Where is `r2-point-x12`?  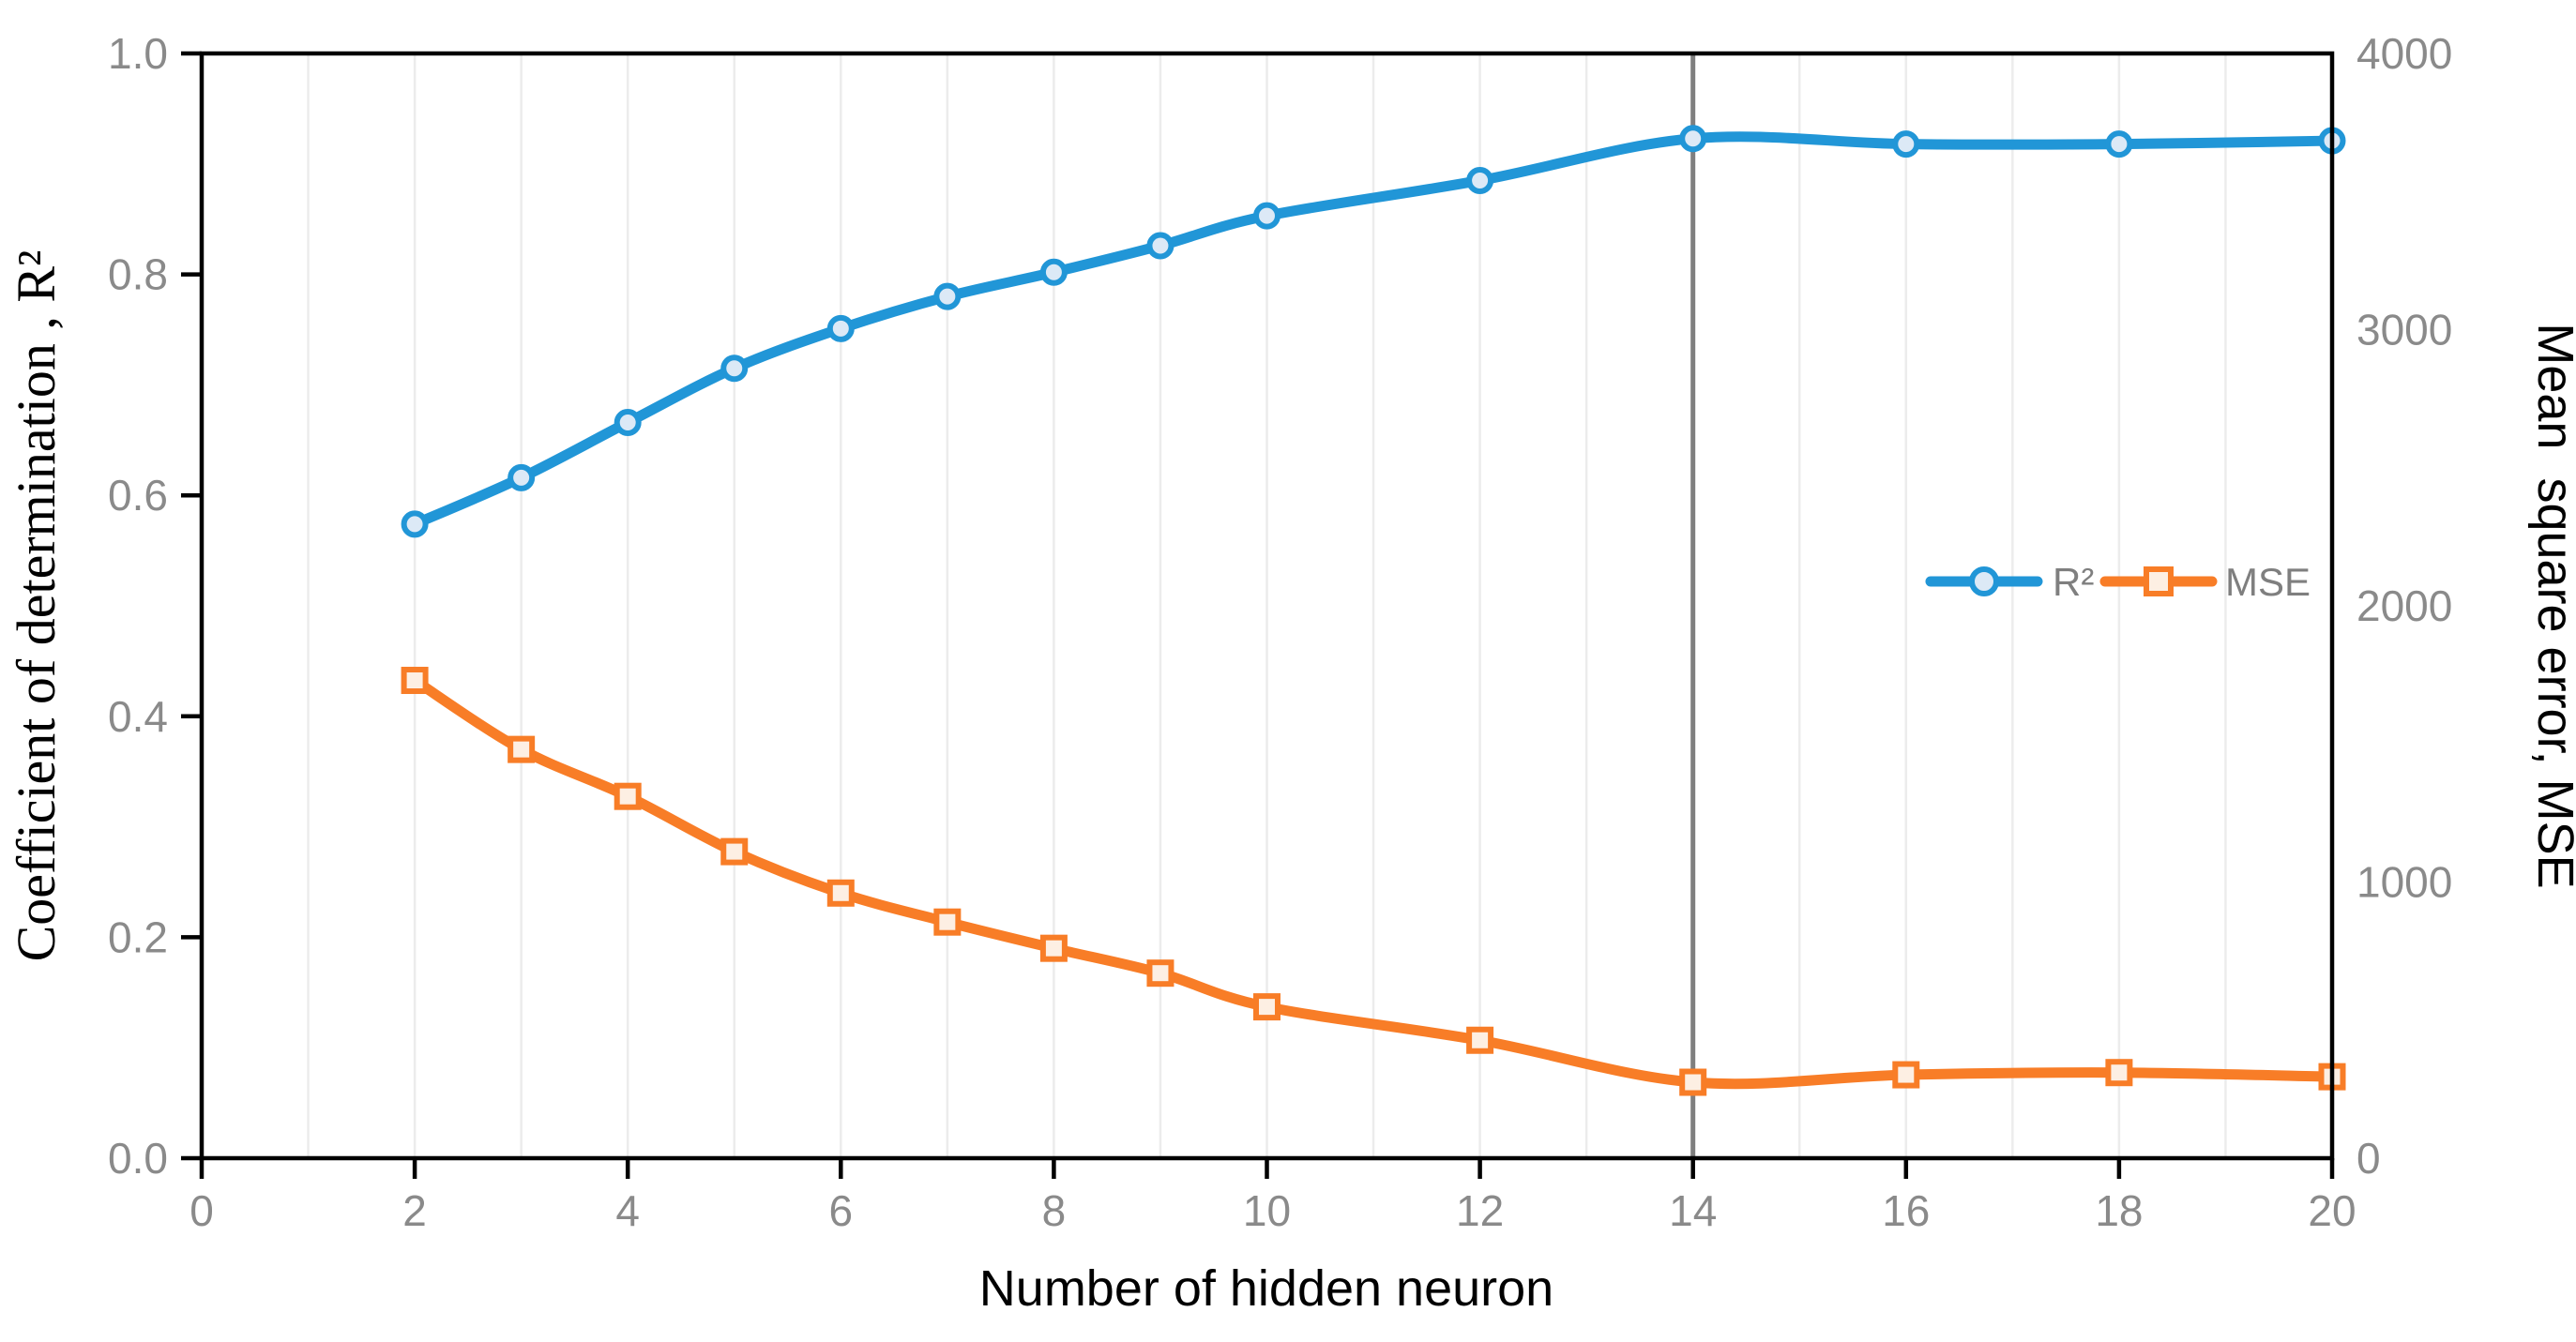
r2-point-x12 is located at coordinates (1480, 180).